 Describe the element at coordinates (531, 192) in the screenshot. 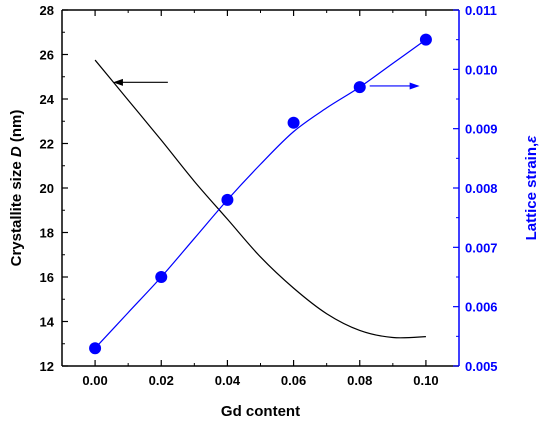

I see `y-right-axis-title-text: Lattice strain,` at that location.